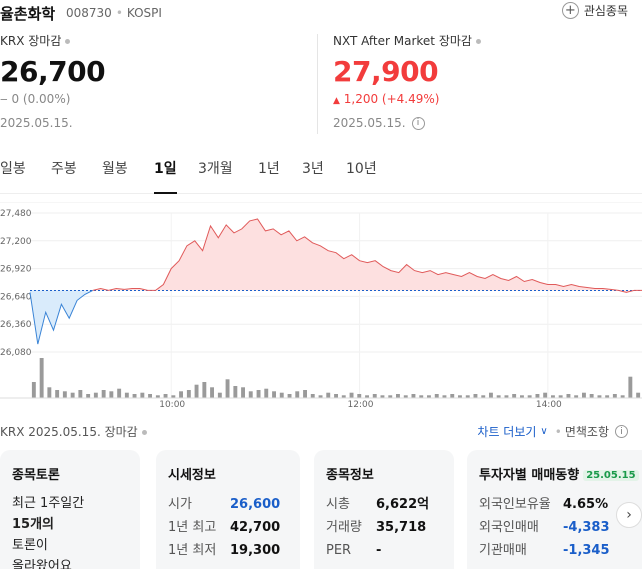 This screenshot has width=642, height=569. I want to click on chart-footer: KRX 2025.05.15. 장마감 차트 더보기 ∨ • 면책조항 i, so click(321, 432).